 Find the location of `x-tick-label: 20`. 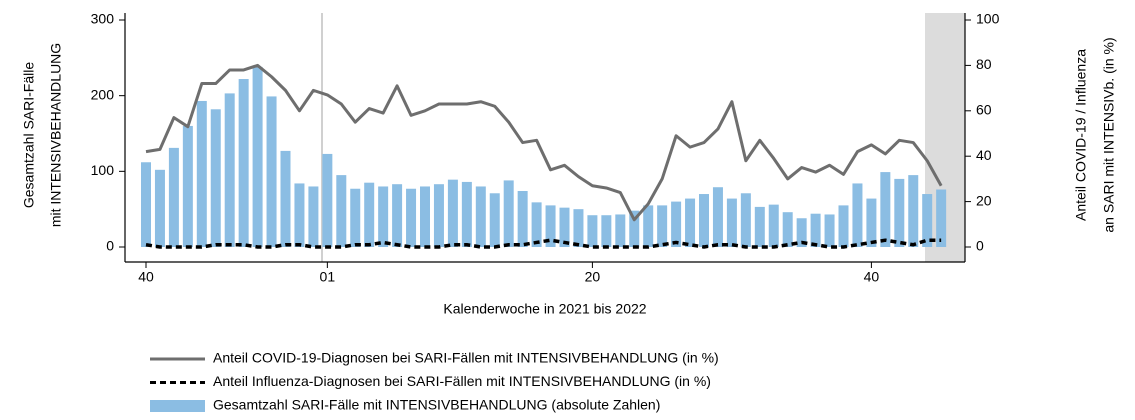

x-tick-label: 20 is located at coordinates (593, 277).